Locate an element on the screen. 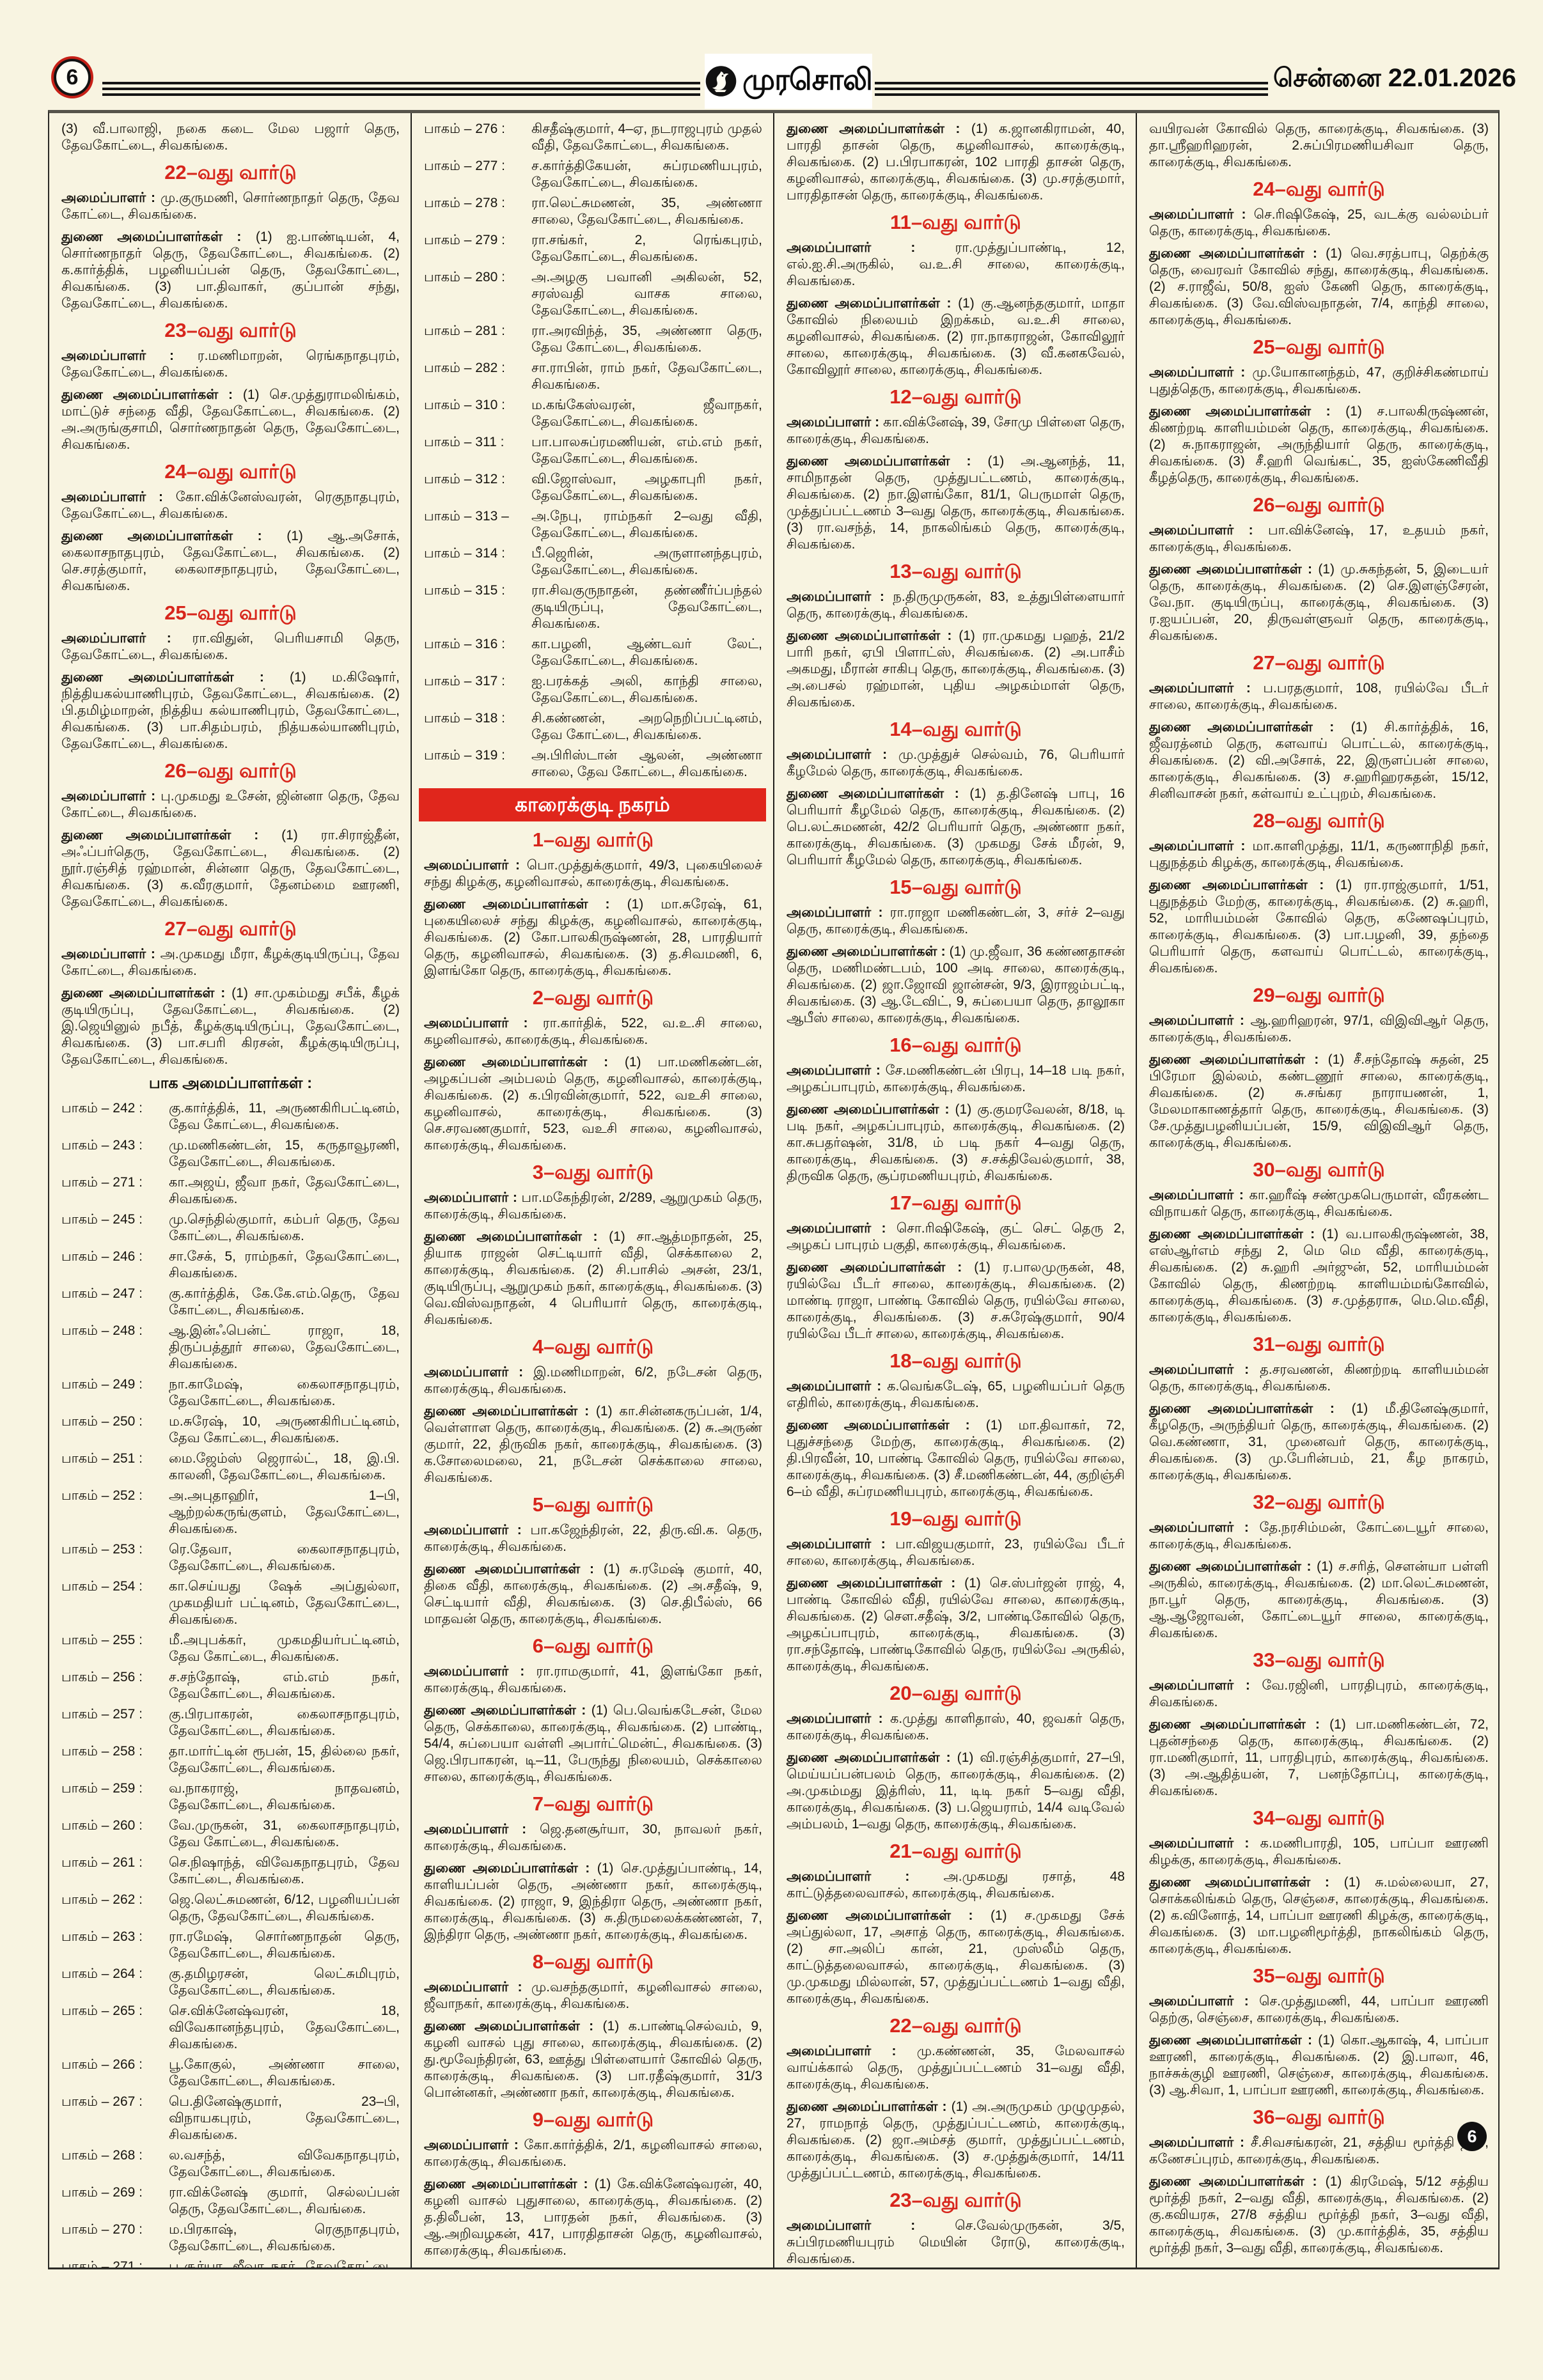 This screenshot has width=1543, height=2380. ward-heading: 11–வது வார்டு is located at coordinates (955, 222).